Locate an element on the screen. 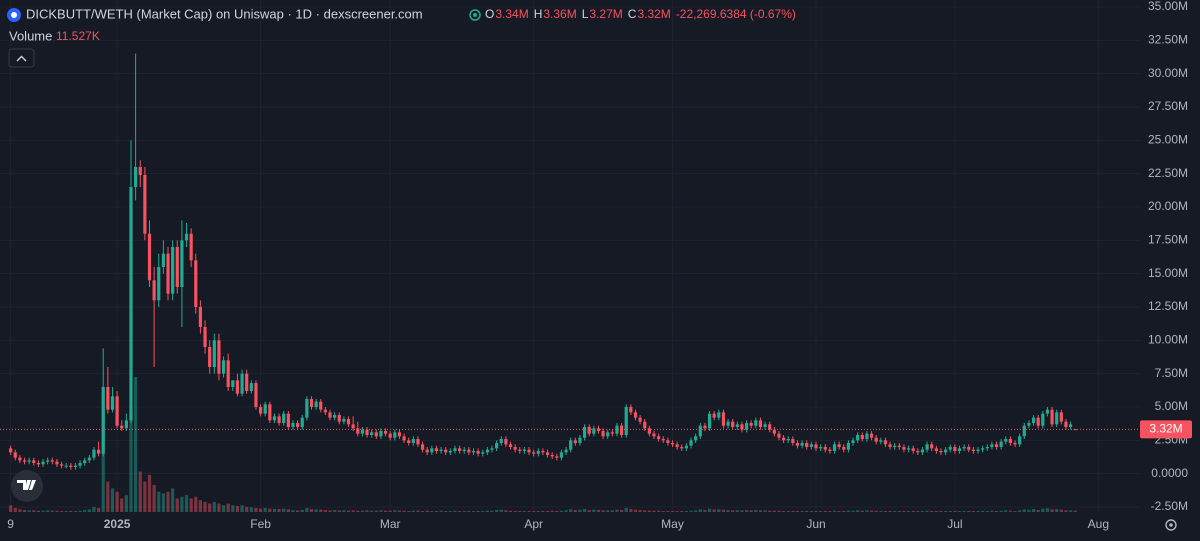 Image resolution: width=1200 pixels, height=541 pixels. settings-icon is located at coordinates (1171, 525).